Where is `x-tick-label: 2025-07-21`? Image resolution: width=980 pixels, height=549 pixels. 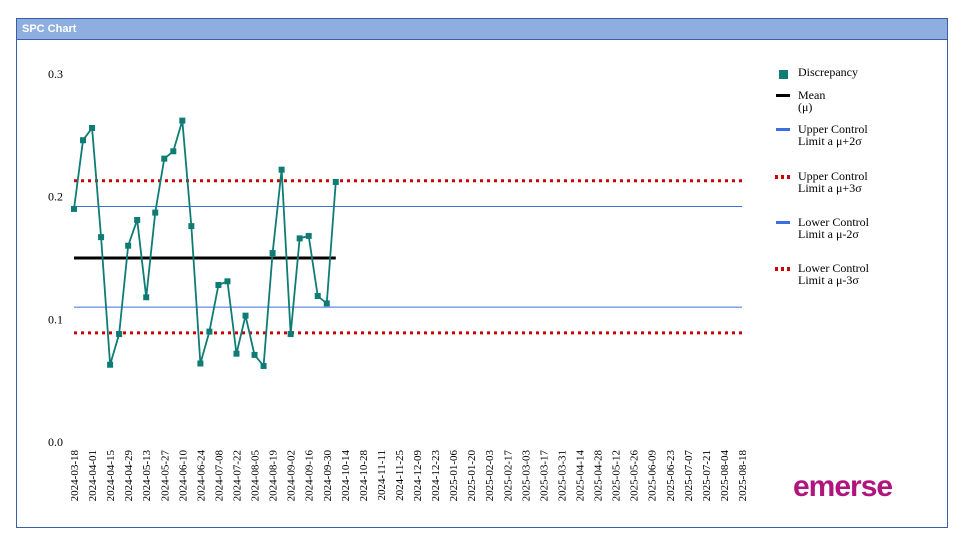
x-tick-label: 2025-07-21 is located at coordinates (707, 475).